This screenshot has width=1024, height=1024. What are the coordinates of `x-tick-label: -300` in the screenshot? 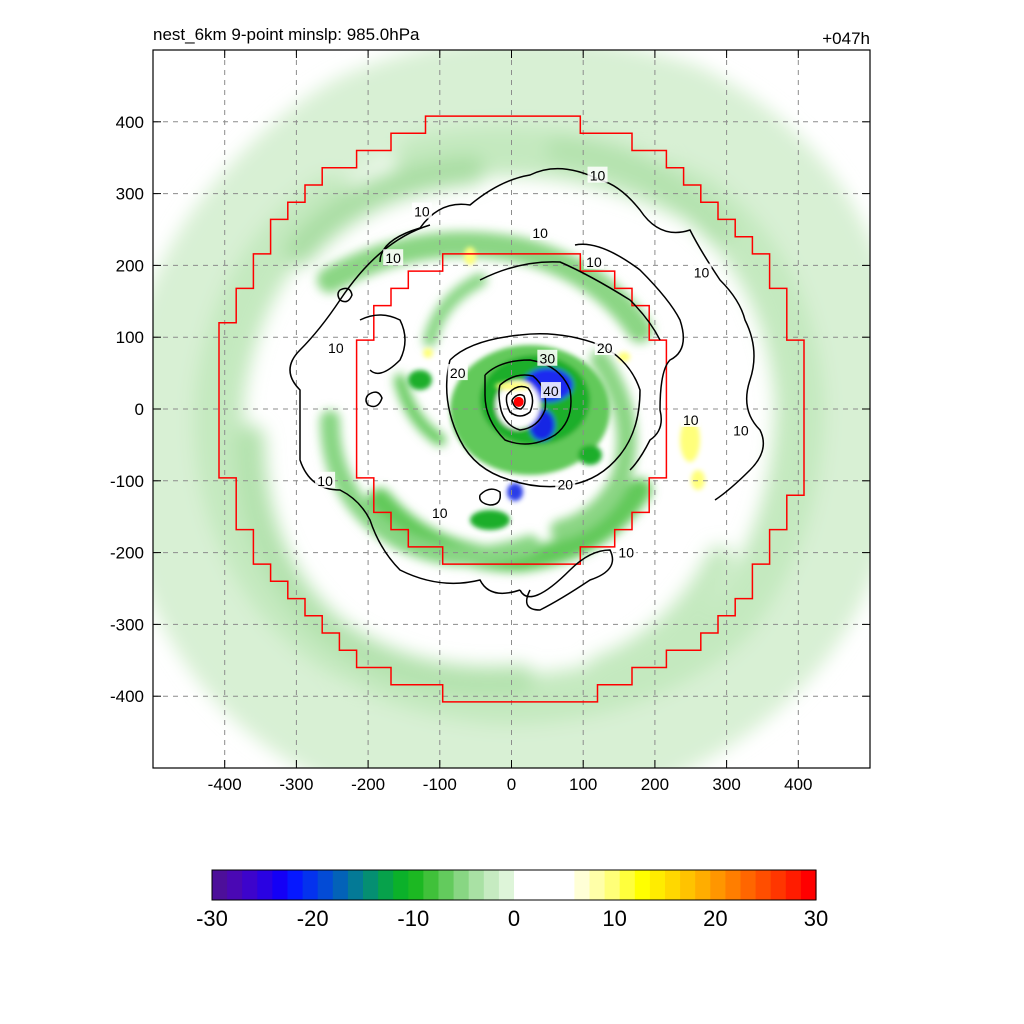 It's located at (296, 784).